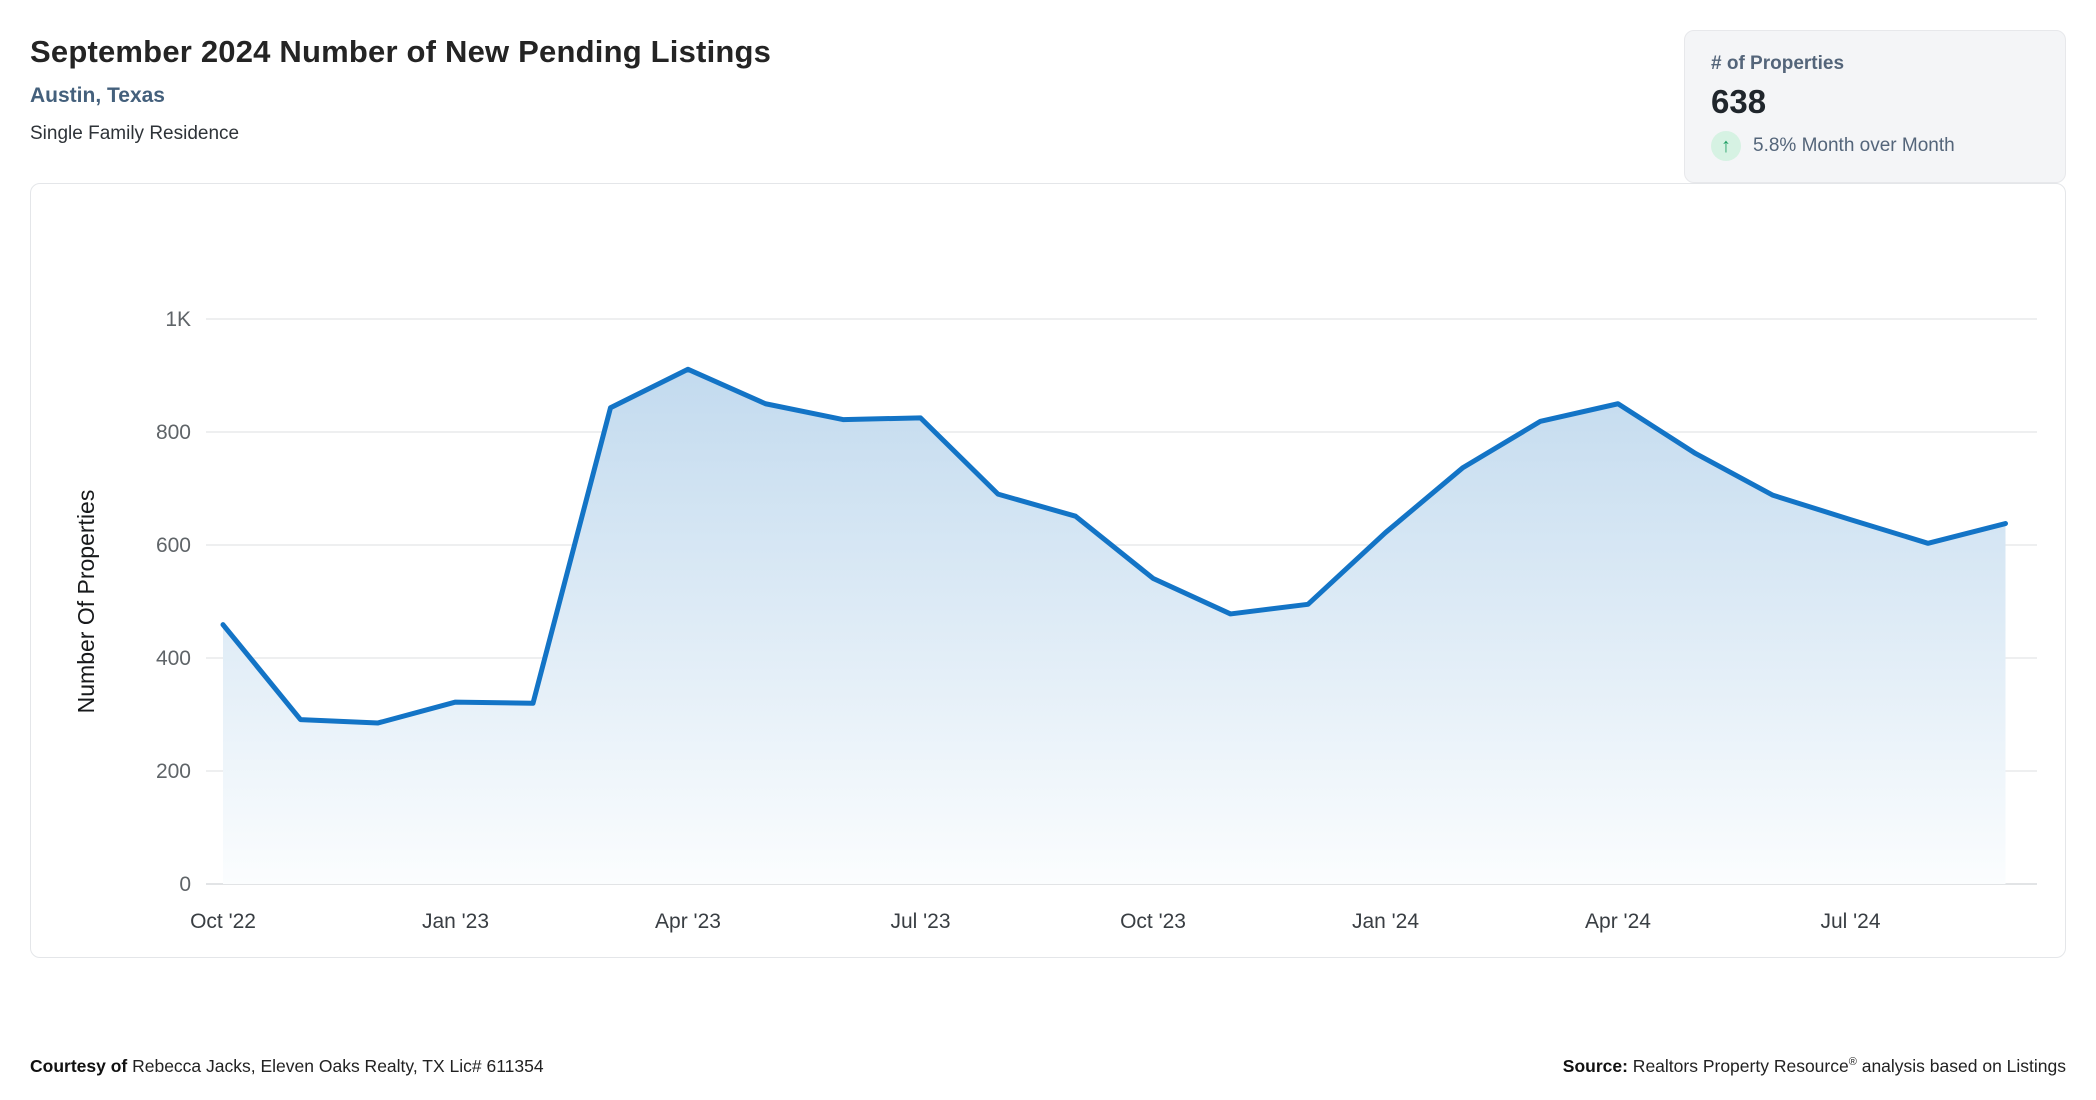  What do you see at coordinates (79, 1066) in the screenshot?
I see `courtesy-prefix: Courtesy of` at bounding box center [79, 1066].